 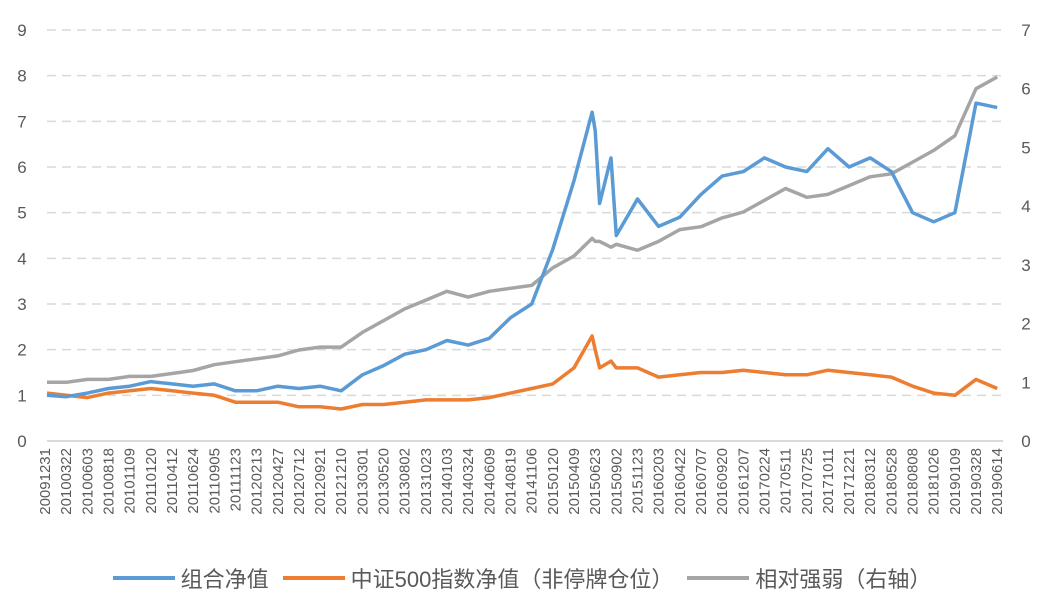 I want to click on x-axis-tick-label: 20160920, so click(x=722, y=481).